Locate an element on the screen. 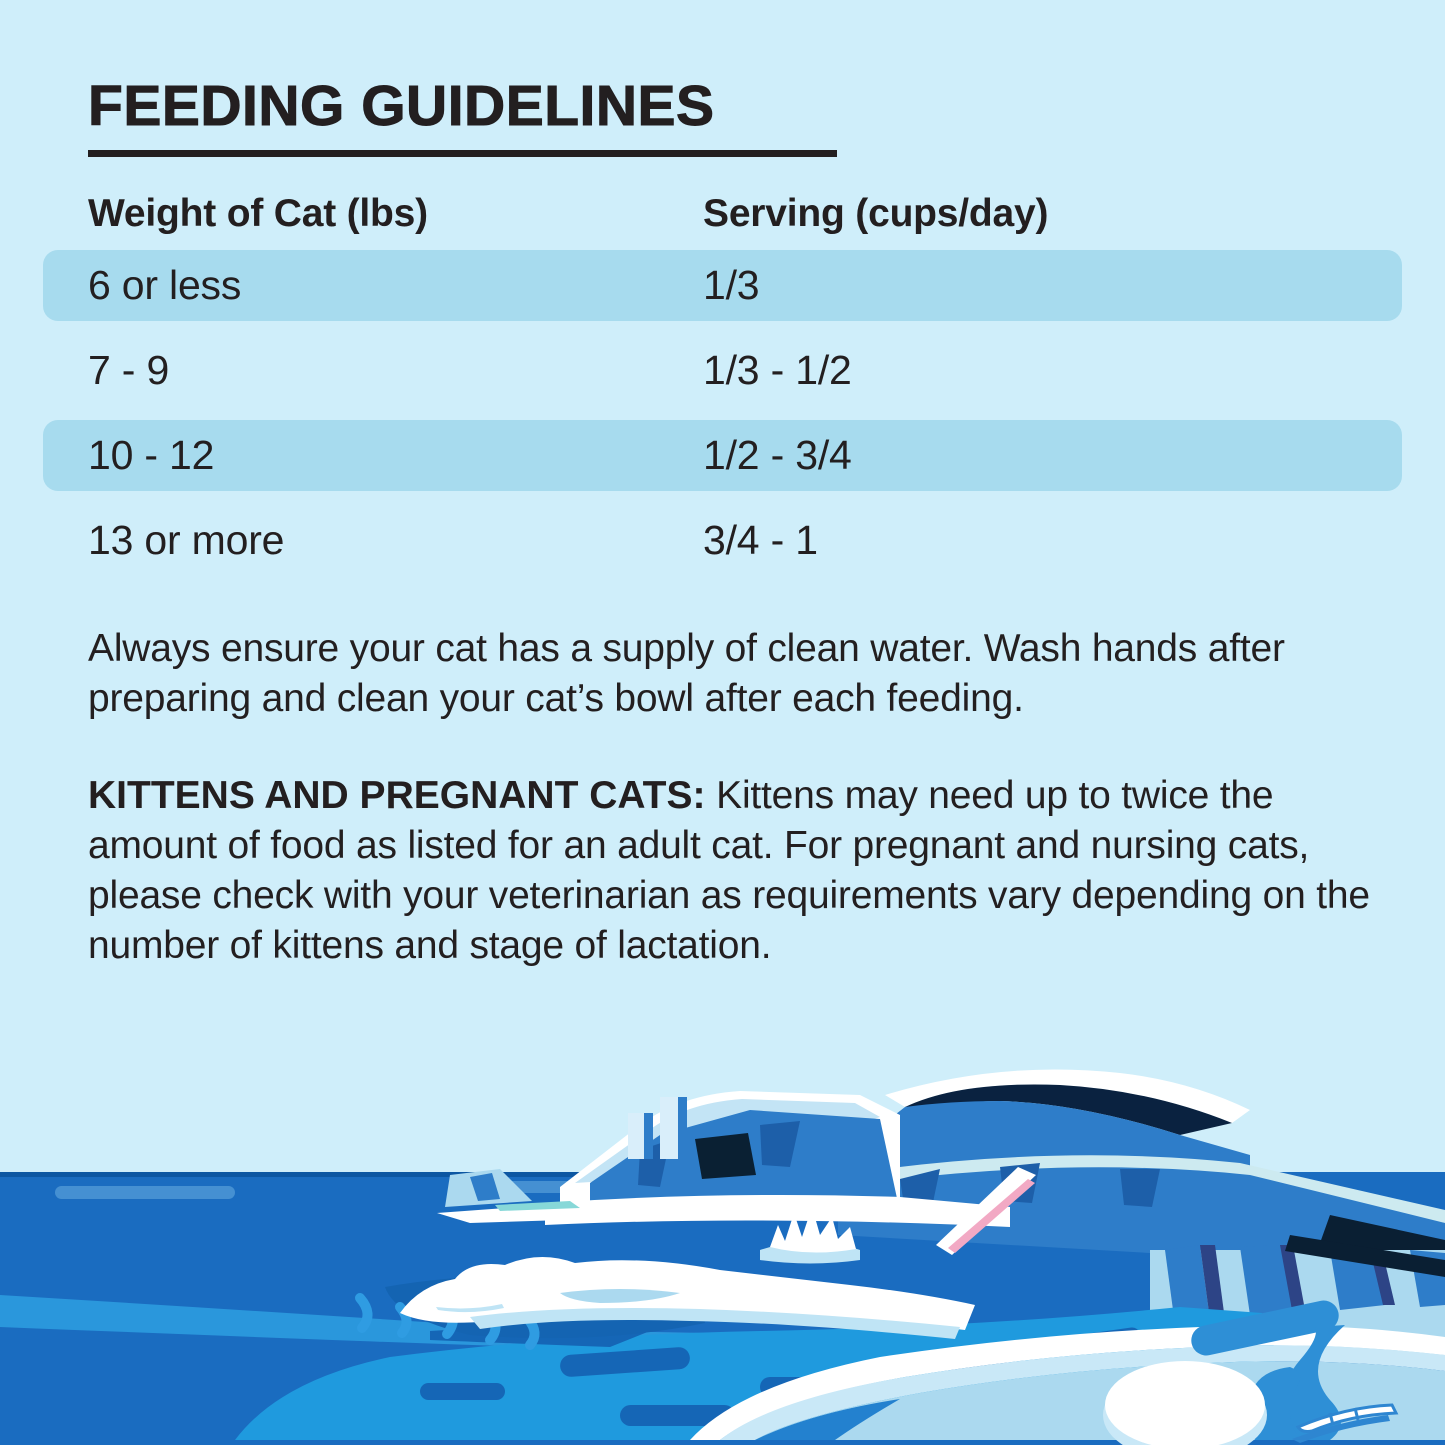 The image size is (1445, 1445). pink-stripe-accent is located at coordinates (986, 1211).